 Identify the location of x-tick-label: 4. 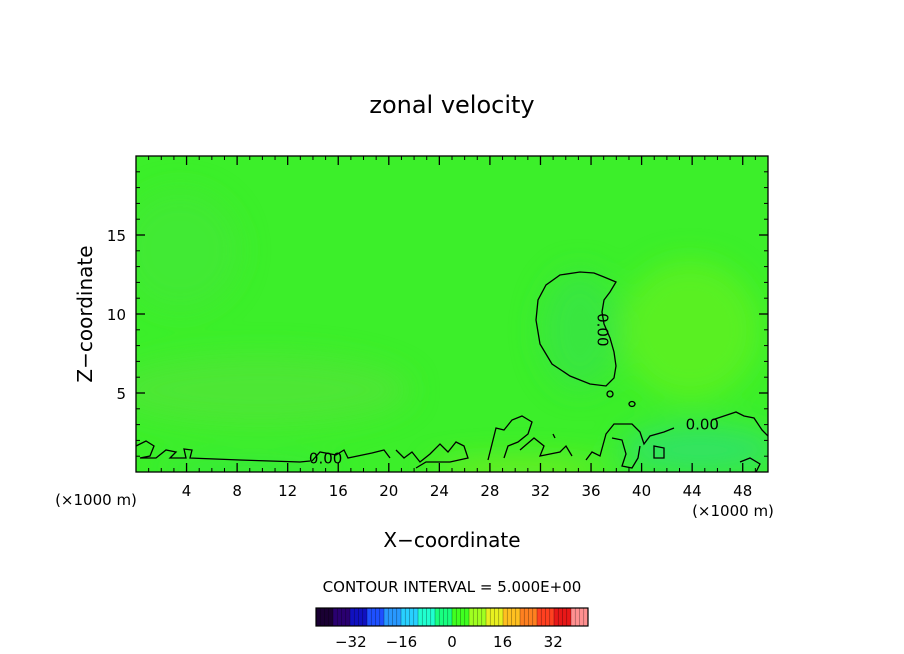
(187, 491).